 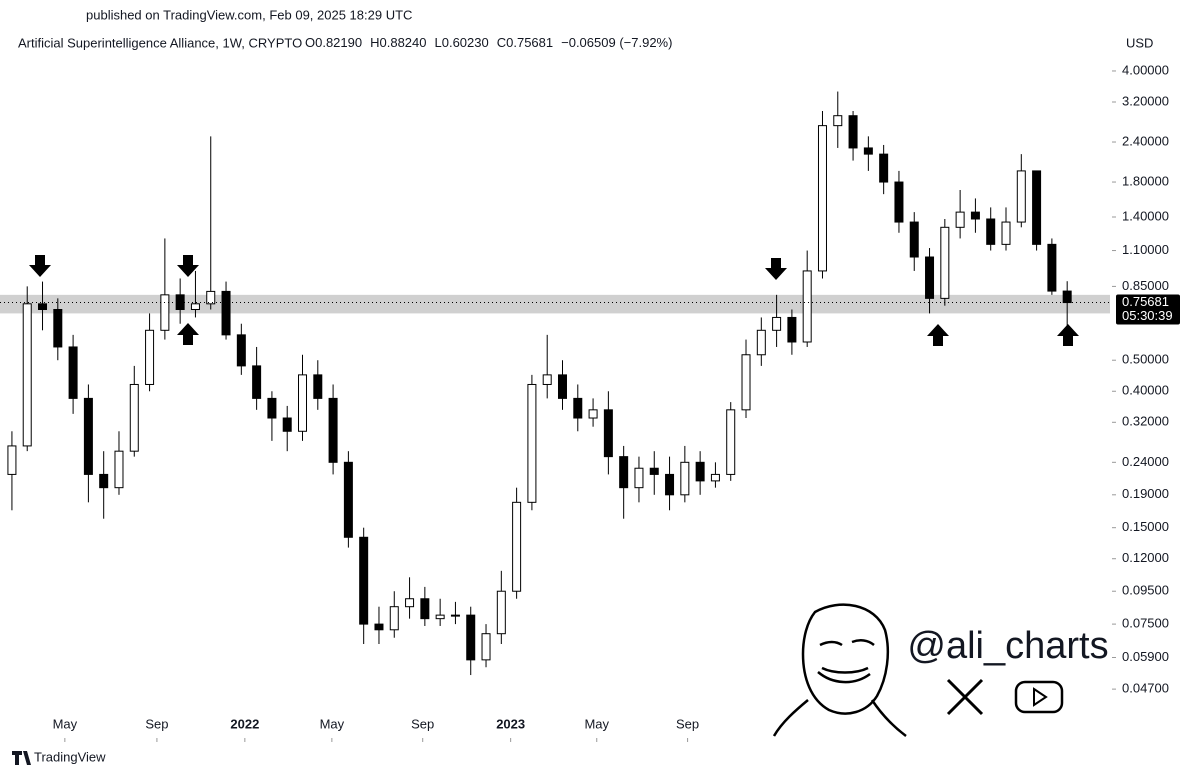 I want to click on y-tick-label: 1.40000, so click(x=1145, y=215).